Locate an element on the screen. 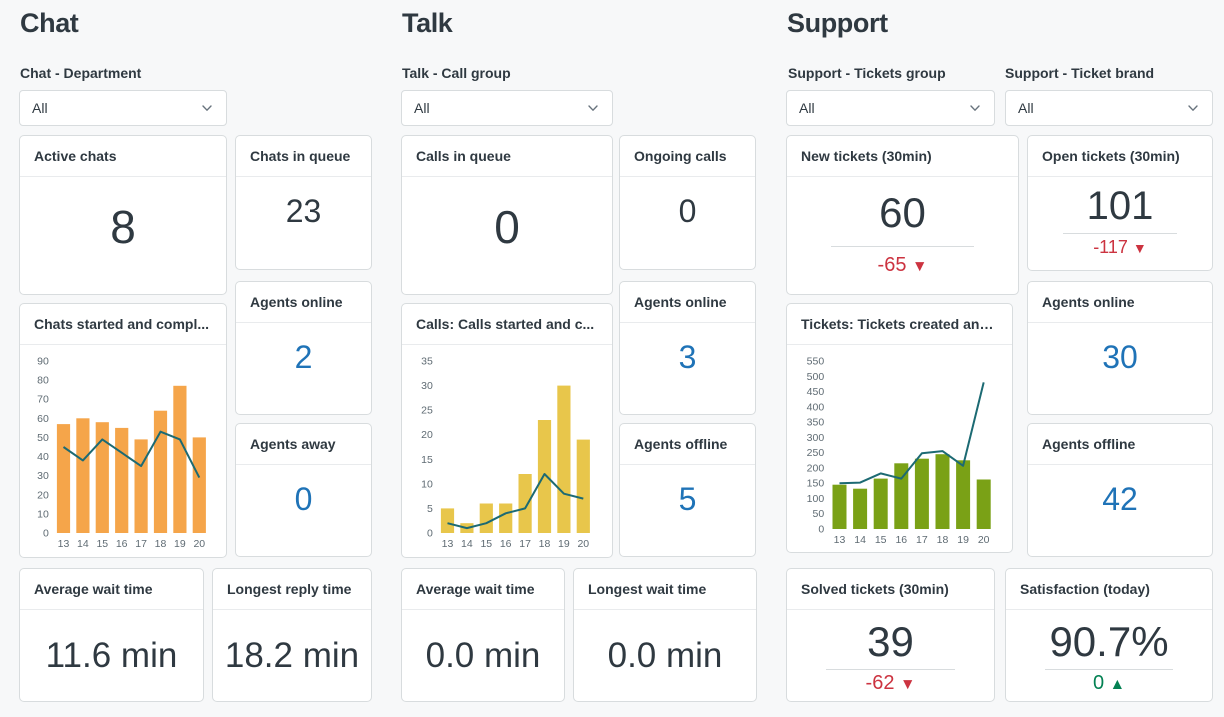 The image size is (1224, 717). solved-tickets-value: 39 is located at coordinates (890, 641).